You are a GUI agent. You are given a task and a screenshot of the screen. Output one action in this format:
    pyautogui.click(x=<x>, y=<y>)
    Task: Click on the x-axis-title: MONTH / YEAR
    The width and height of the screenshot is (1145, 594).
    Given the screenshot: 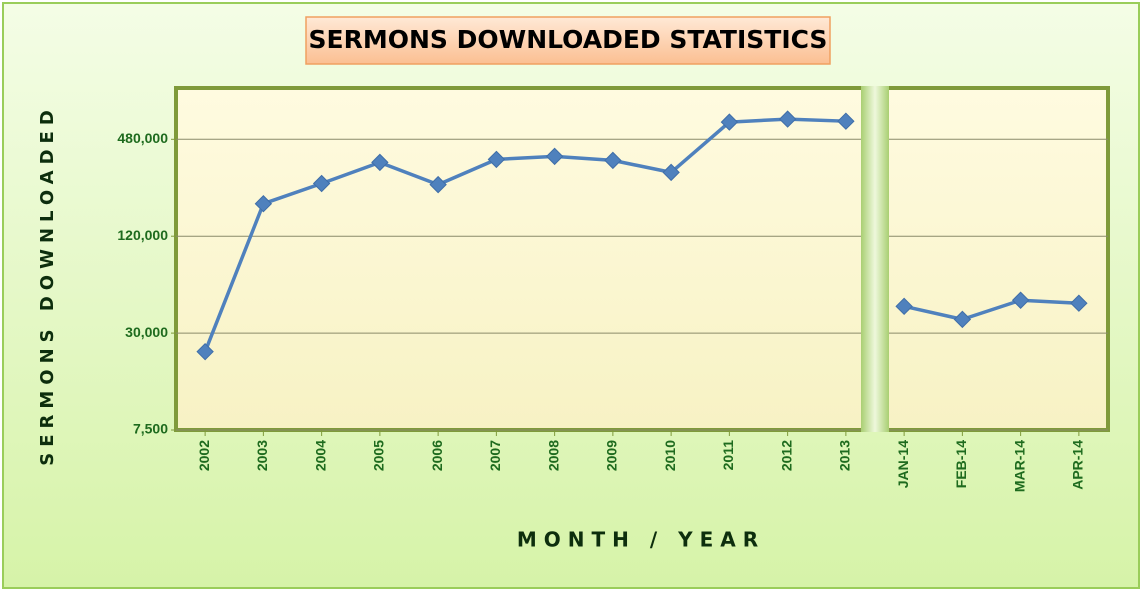 What is the action you would take?
    pyautogui.click(x=641, y=540)
    